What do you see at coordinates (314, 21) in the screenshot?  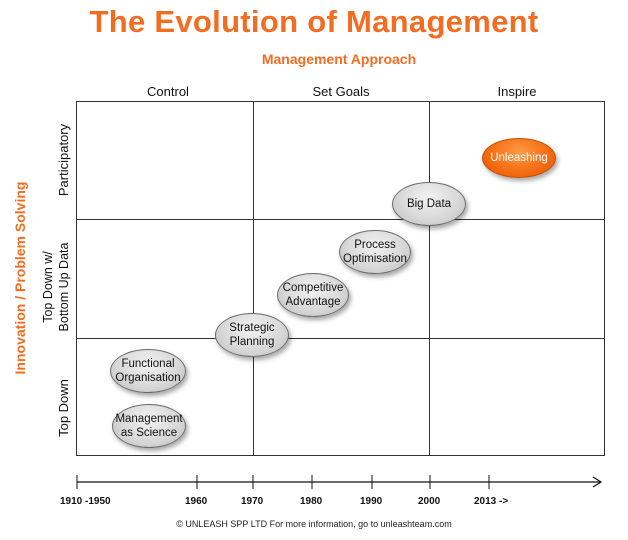 I see `page-title: The Evolution of Management` at bounding box center [314, 21].